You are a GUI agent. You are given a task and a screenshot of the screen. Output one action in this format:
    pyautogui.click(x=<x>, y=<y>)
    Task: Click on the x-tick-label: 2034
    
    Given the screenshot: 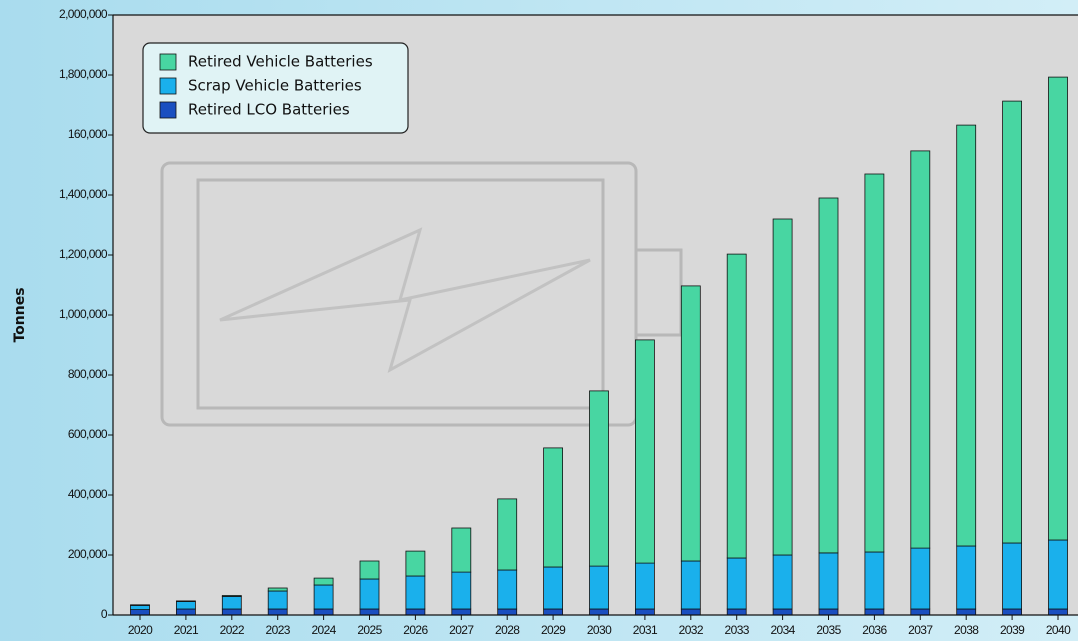 What is the action you would take?
    pyautogui.click(x=782, y=630)
    